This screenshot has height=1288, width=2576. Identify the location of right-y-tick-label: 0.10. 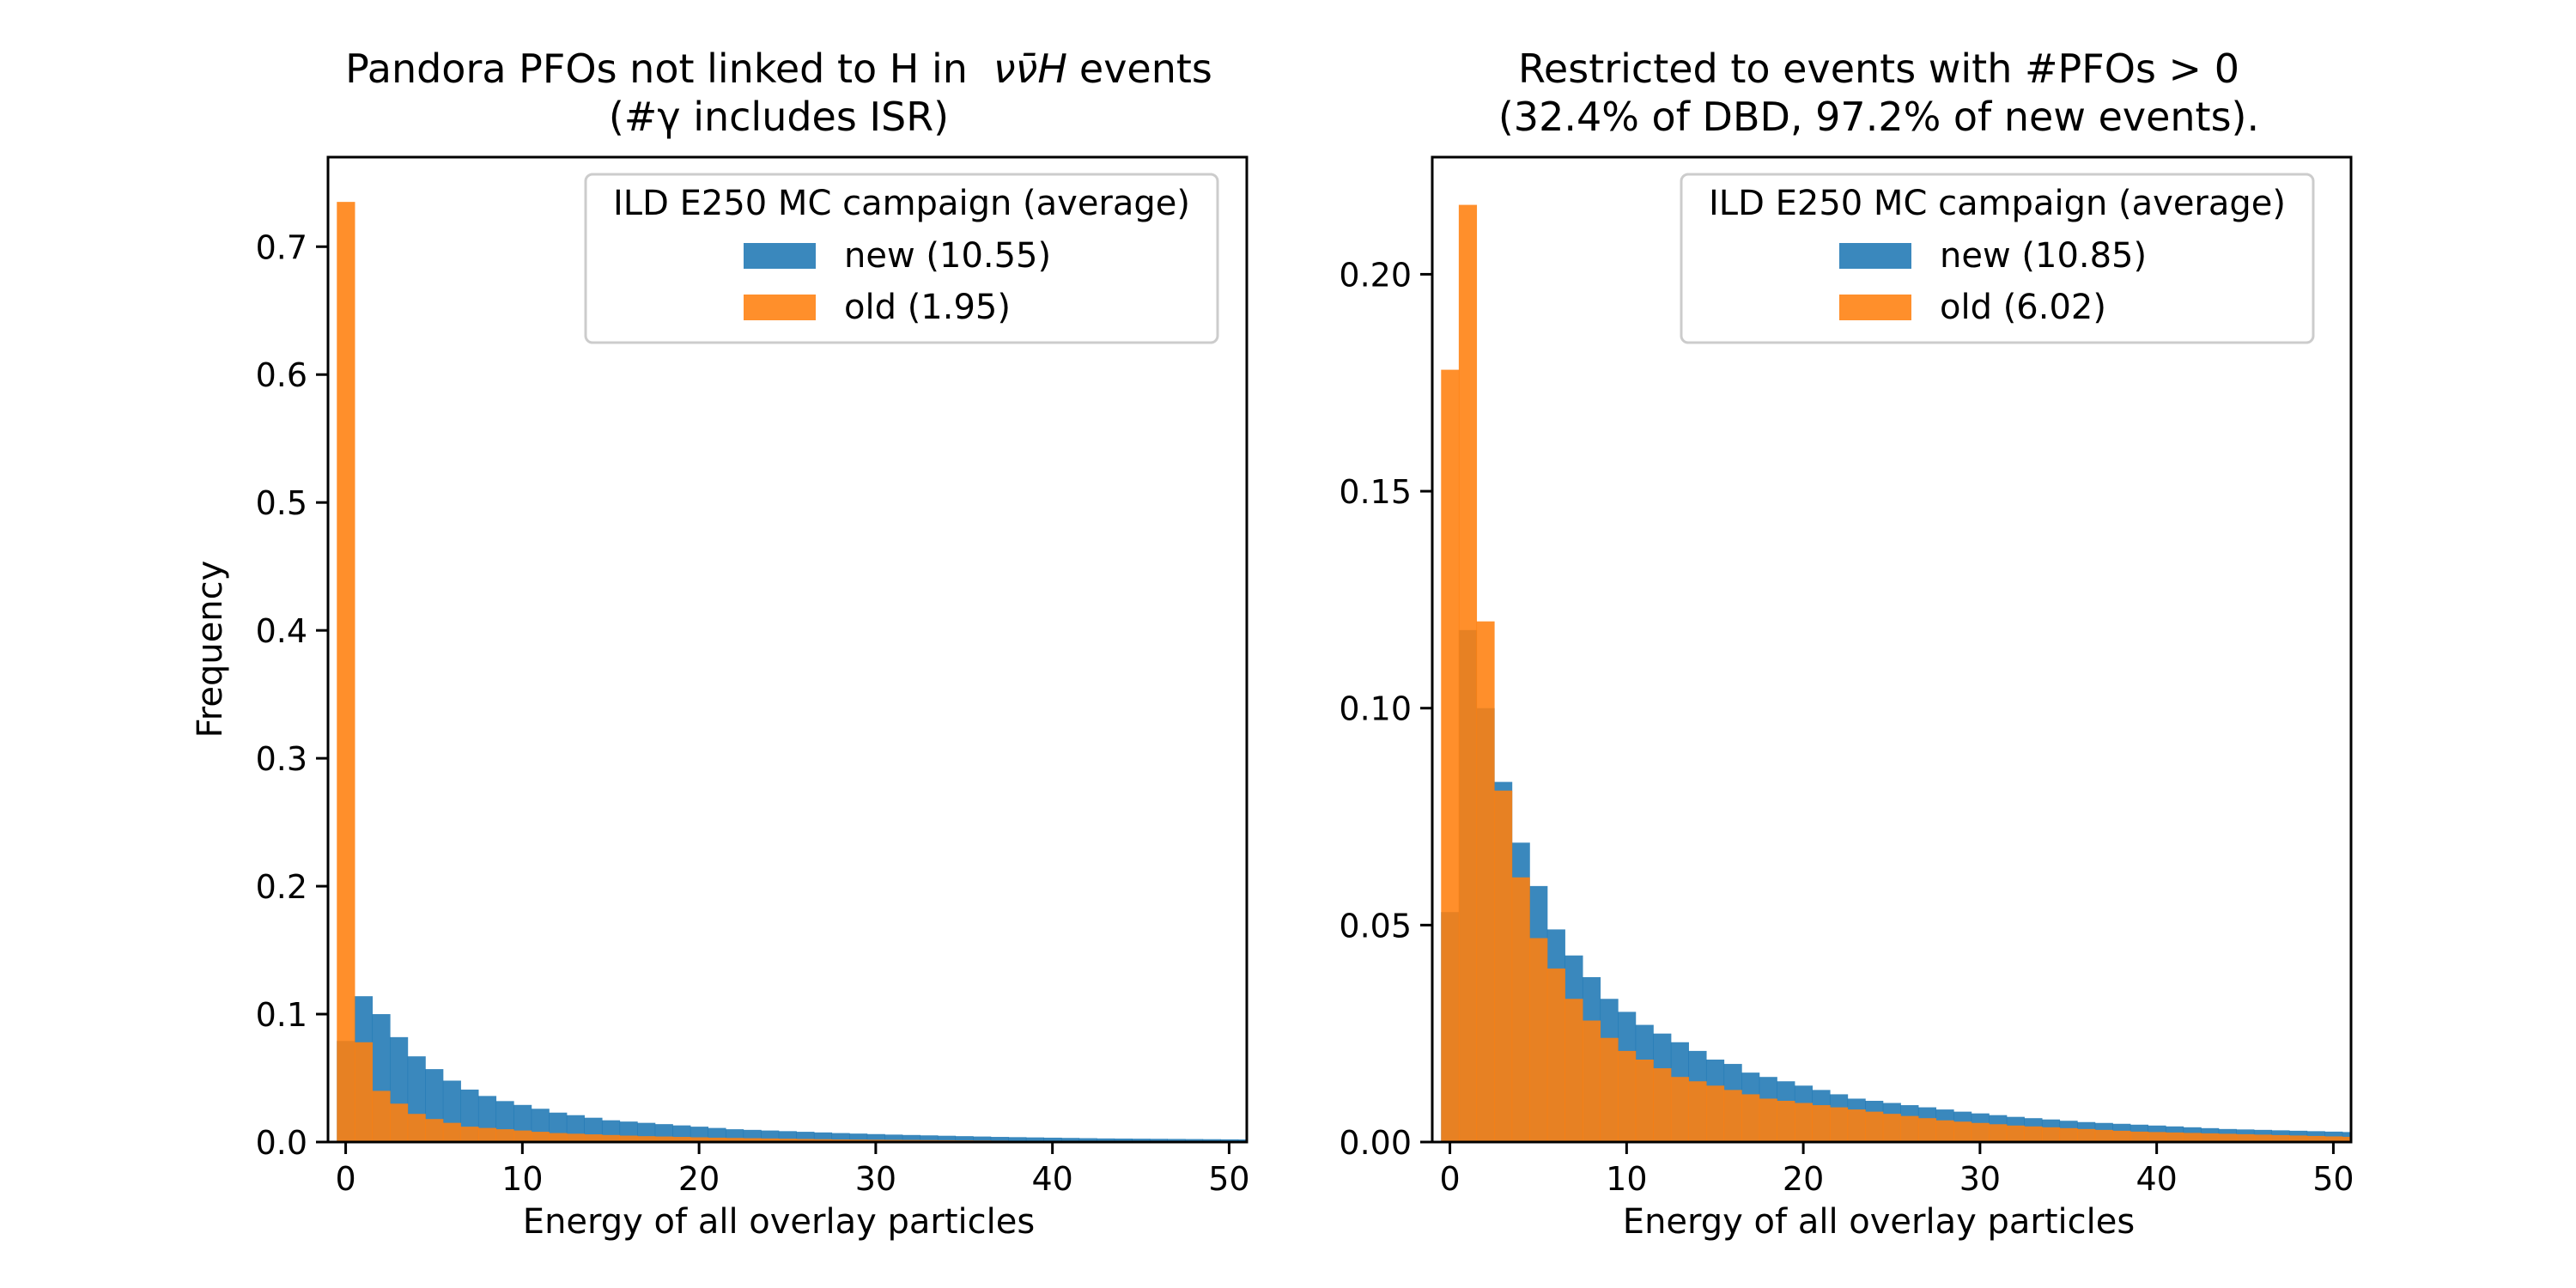
(1375, 709).